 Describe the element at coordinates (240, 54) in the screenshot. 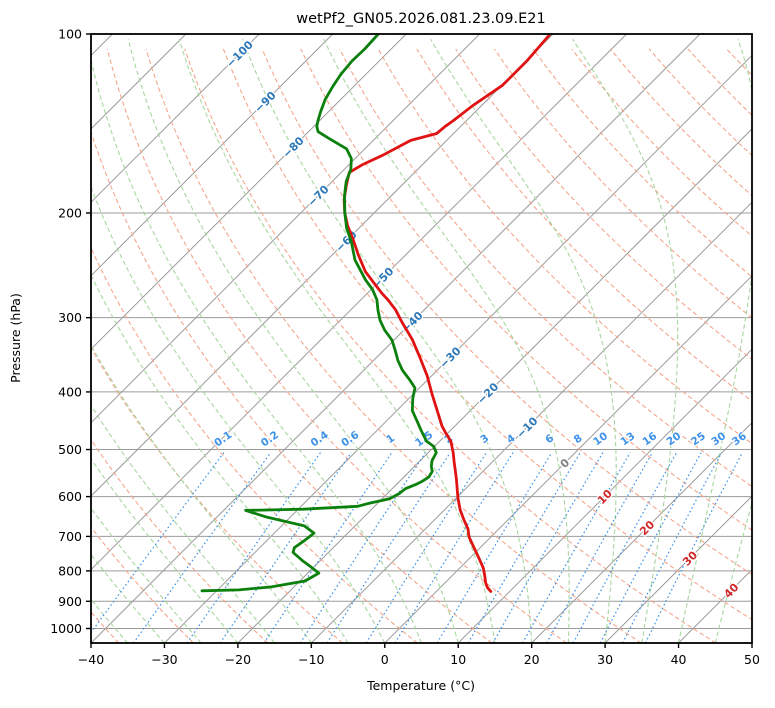

I see `svg-text: −100` at that location.